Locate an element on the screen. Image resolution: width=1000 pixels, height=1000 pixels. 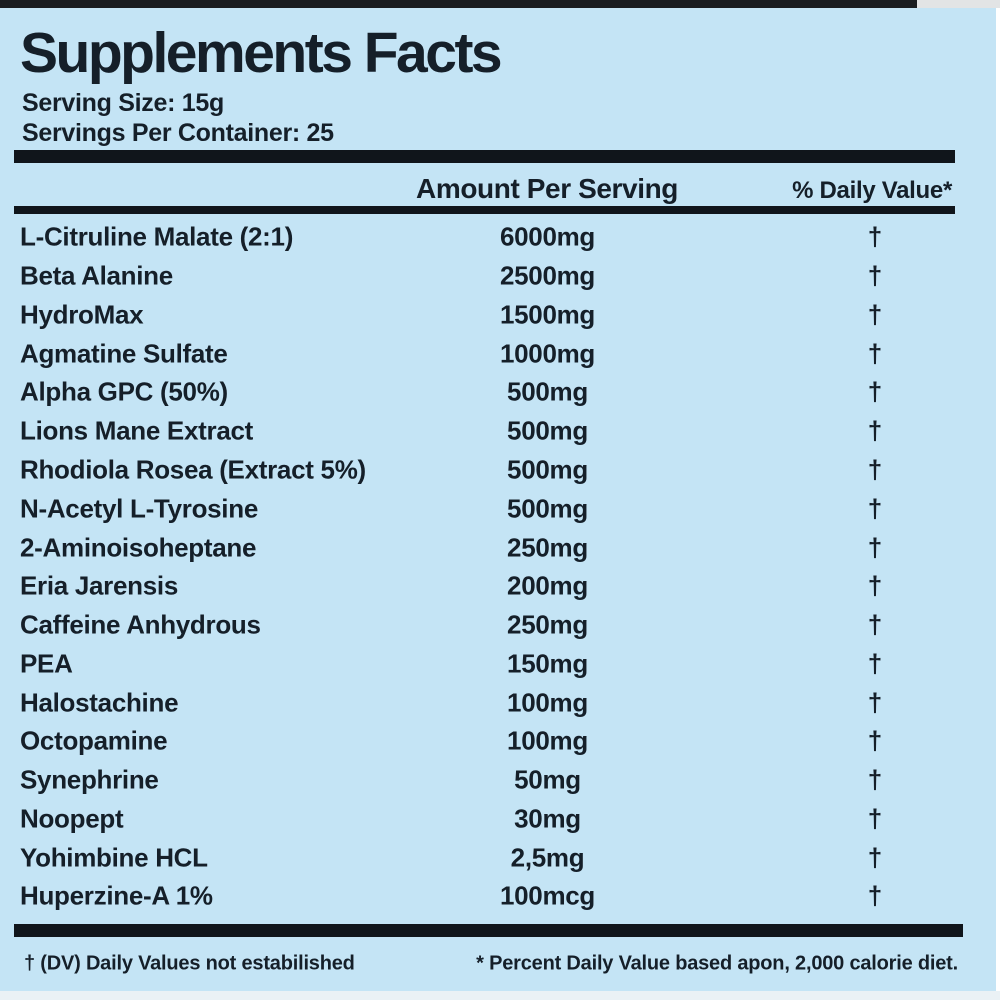
ingredient-amount: 150mg is located at coordinates (547, 663).